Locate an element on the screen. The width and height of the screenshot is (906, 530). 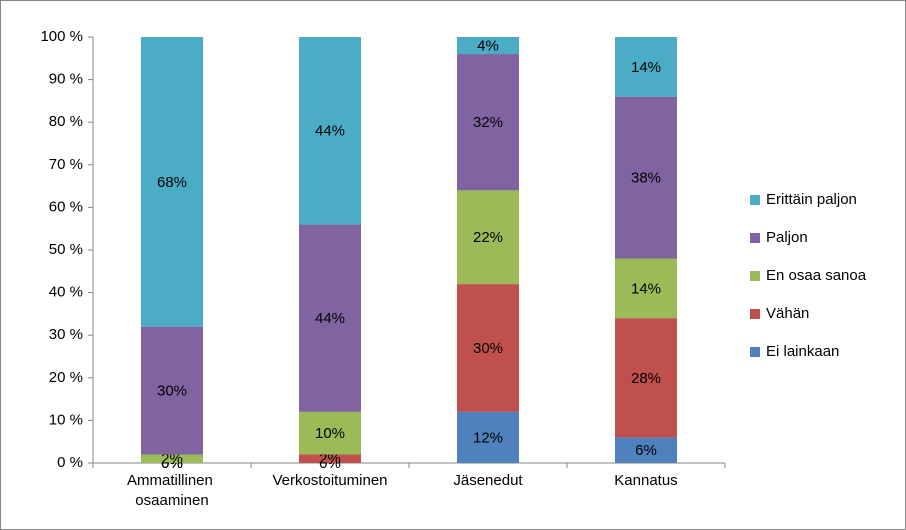
x-tick-label: Verkostoituminen is located at coordinates (329, 480).